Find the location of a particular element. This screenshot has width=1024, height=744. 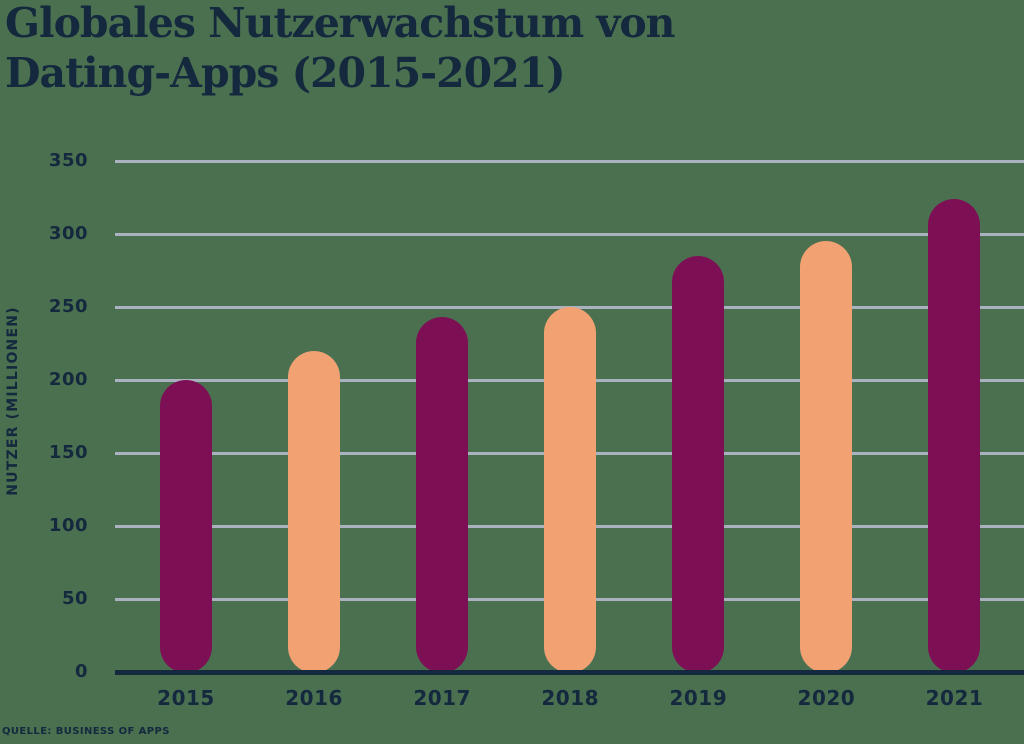

source-attribution: QUELLE: BUSINESS OF APPS is located at coordinates (86, 731).